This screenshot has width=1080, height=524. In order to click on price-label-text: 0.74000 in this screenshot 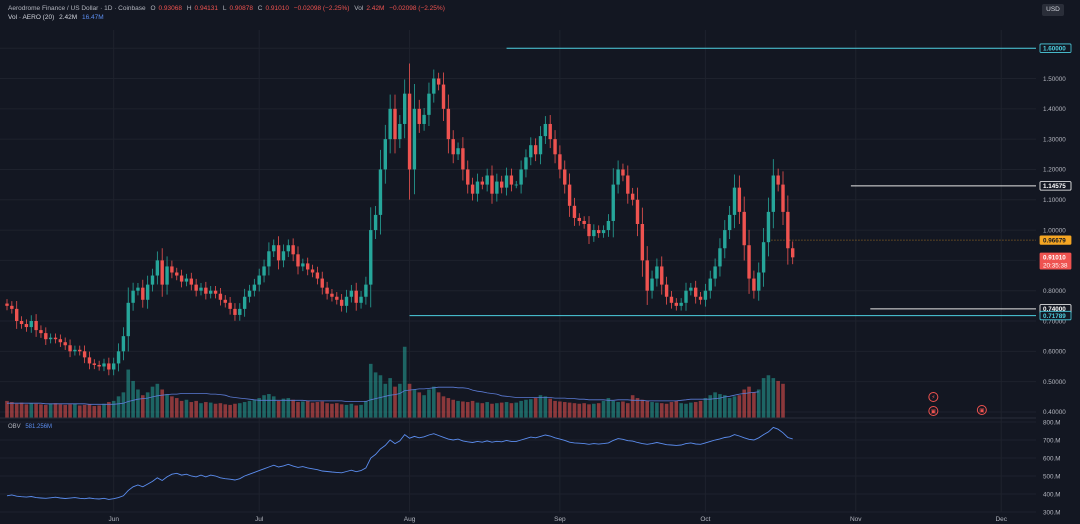, I will do `click(1054, 309)`.